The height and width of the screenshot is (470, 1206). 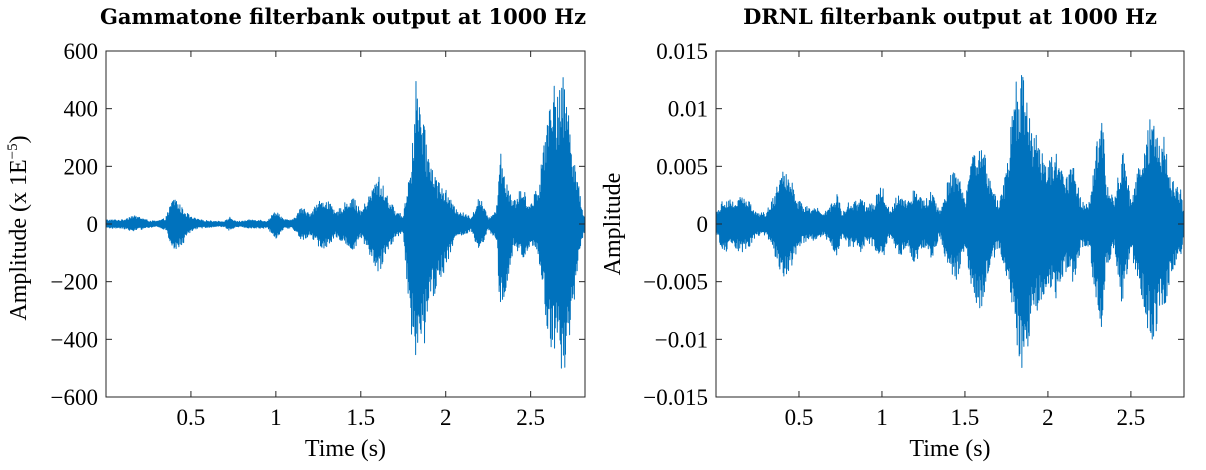 I want to click on y-tick-label: 600, so click(x=81, y=51).